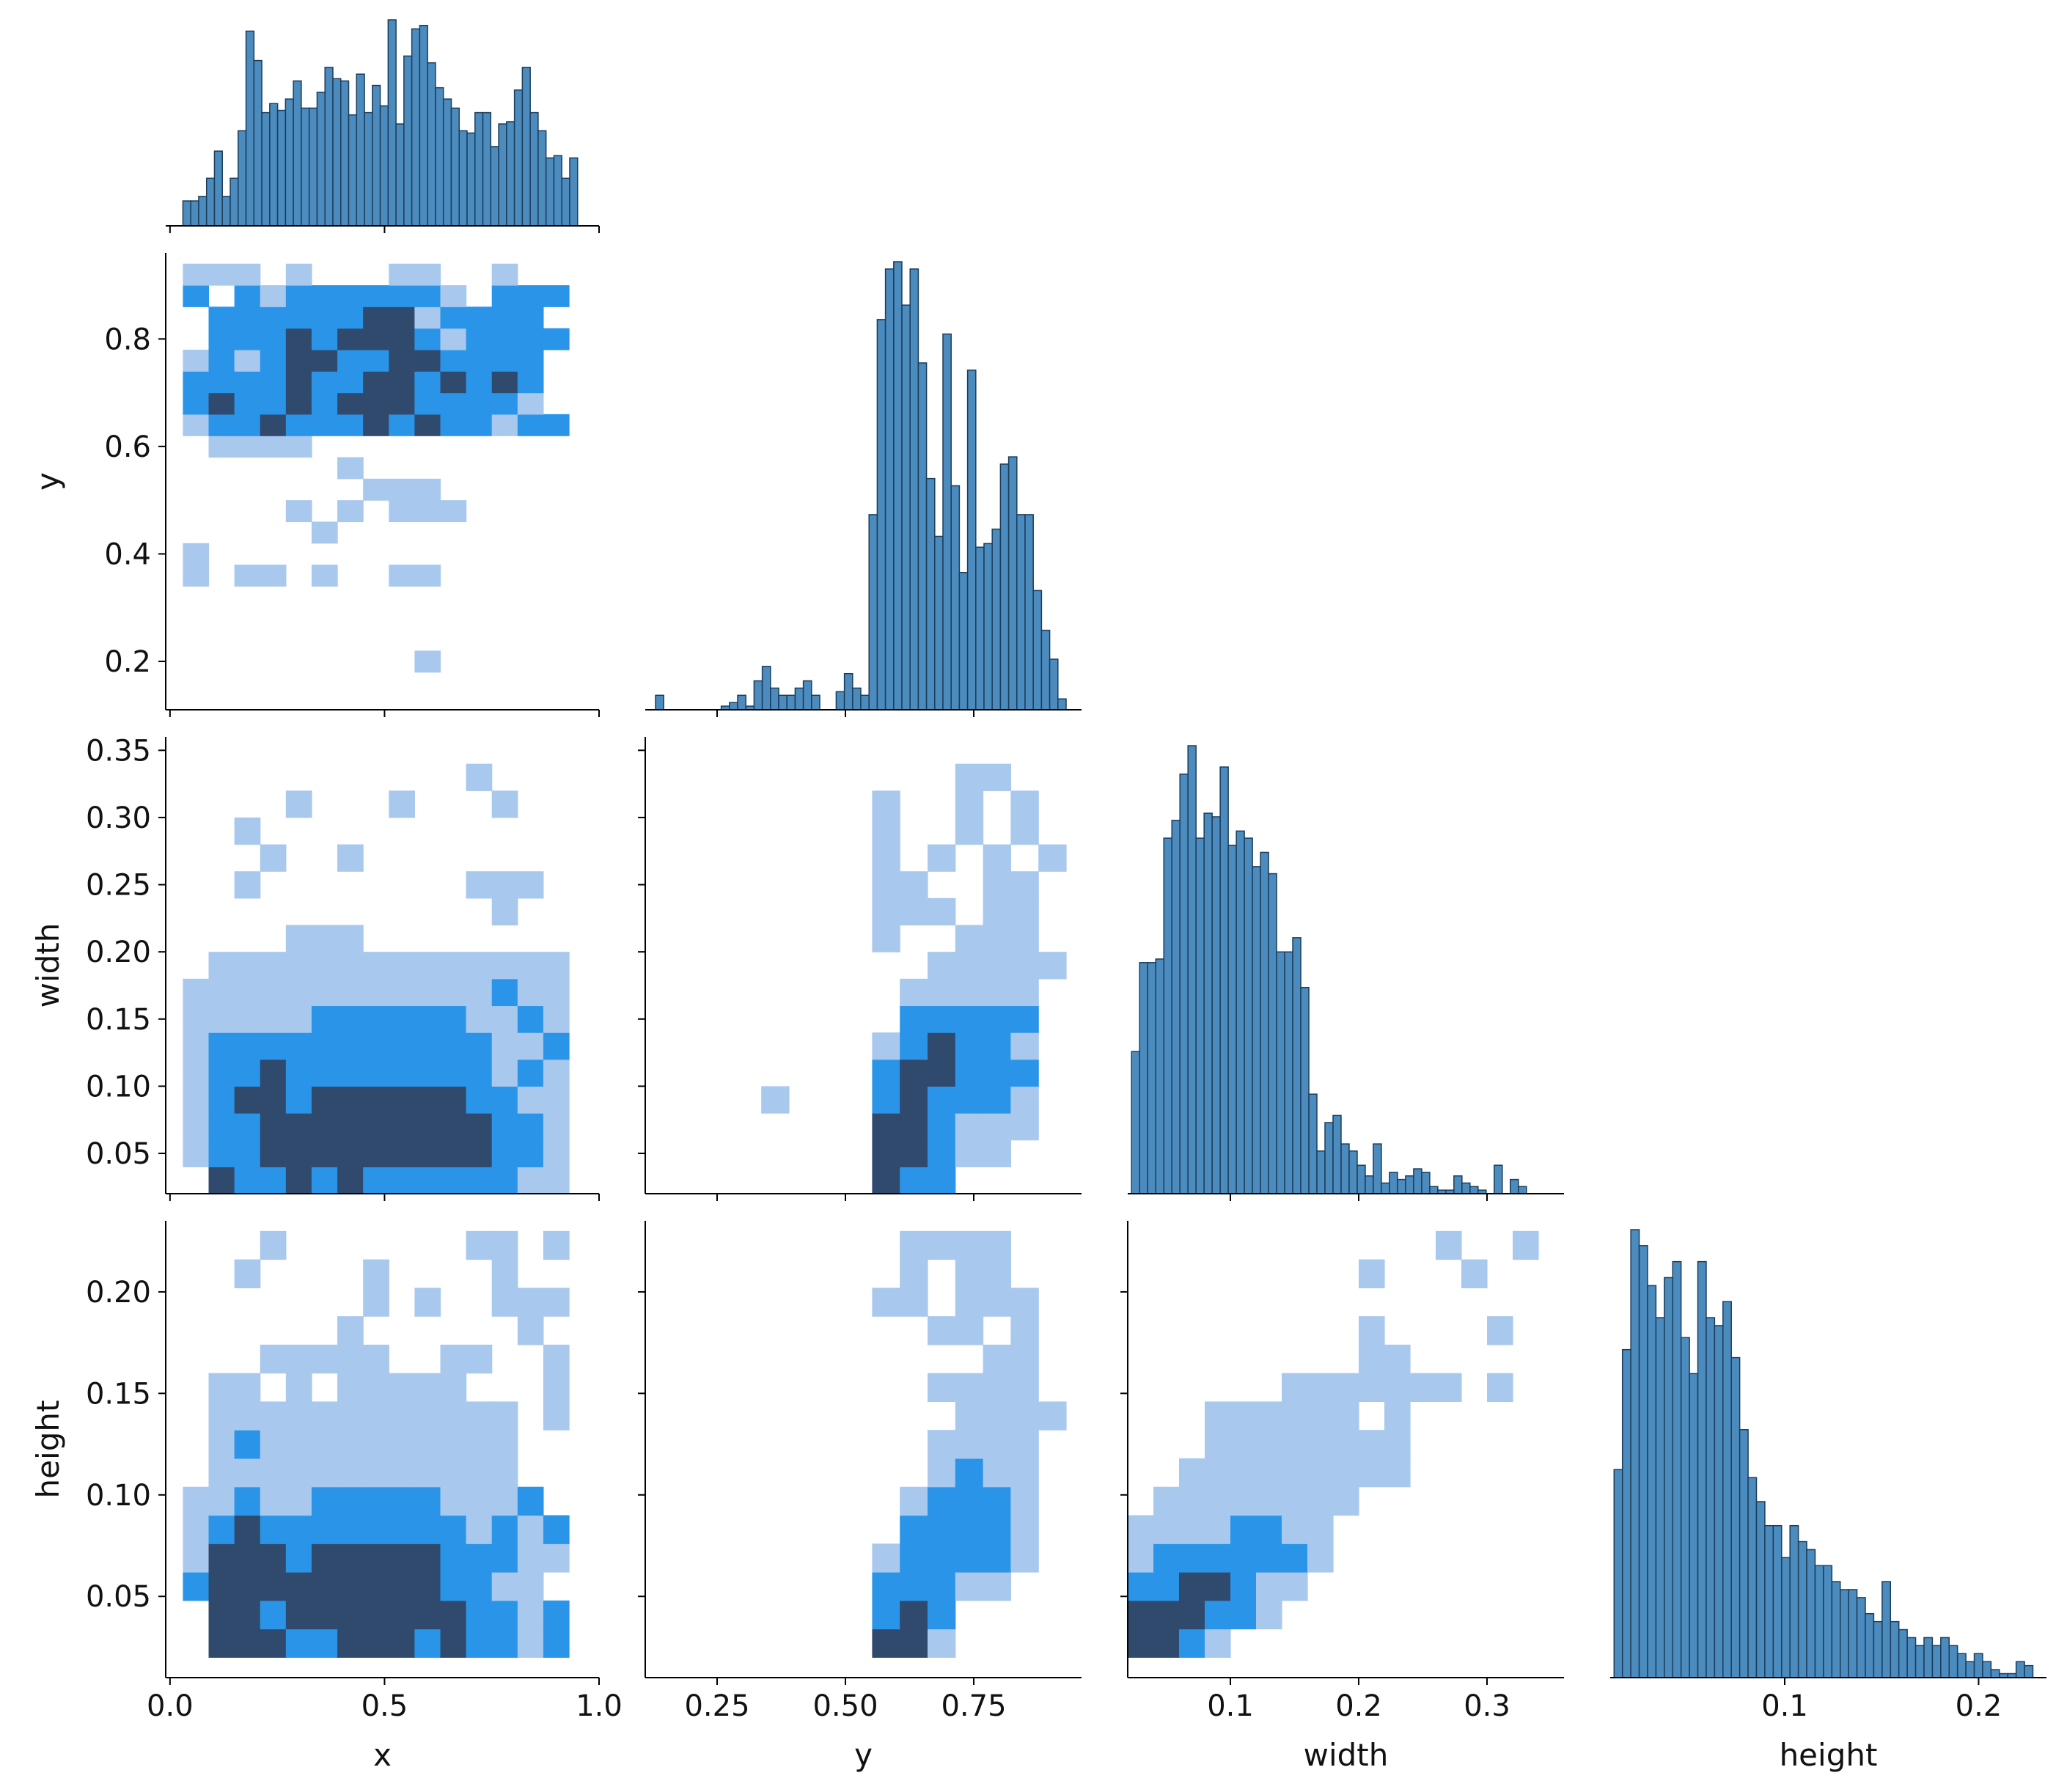  I want to click on panel-height-vs-height: 0.1 0.2, so click(1828, 1476).